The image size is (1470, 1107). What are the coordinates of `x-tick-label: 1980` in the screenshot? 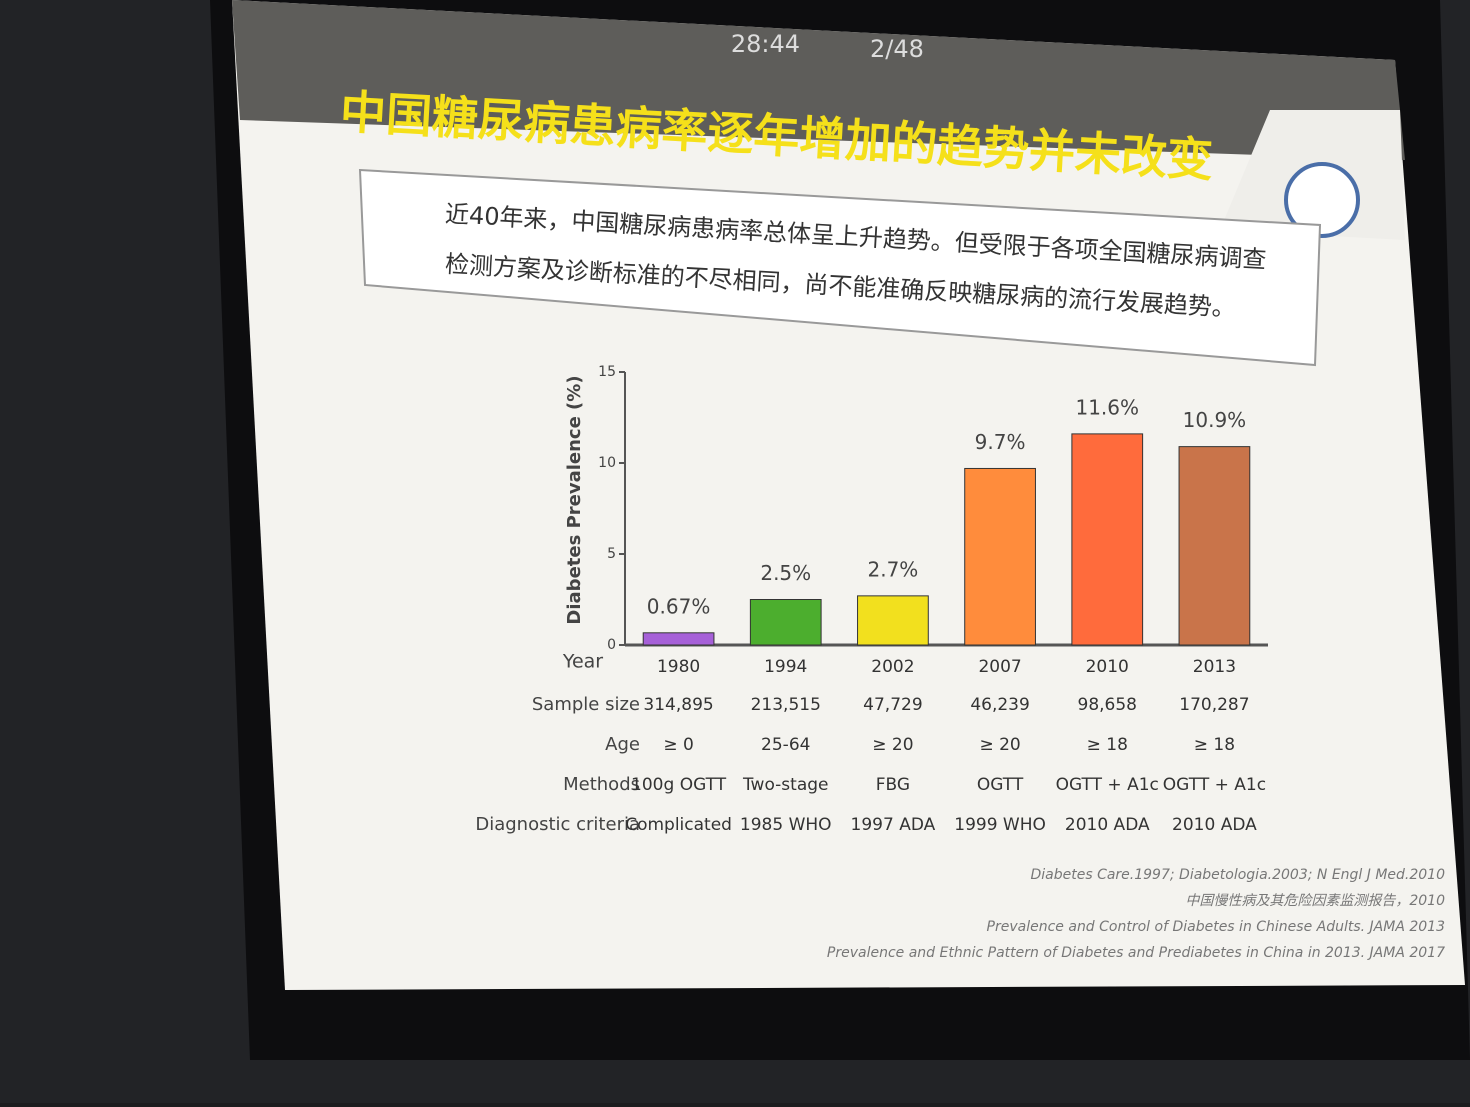 It's located at (678, 667).